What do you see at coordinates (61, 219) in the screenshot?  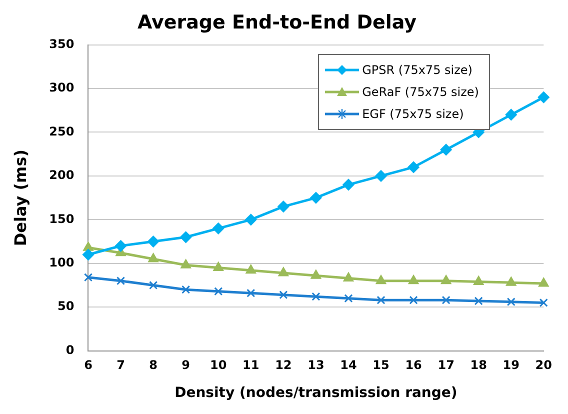 I see `y-tick-label: 150` at bounding box center [61, 219].